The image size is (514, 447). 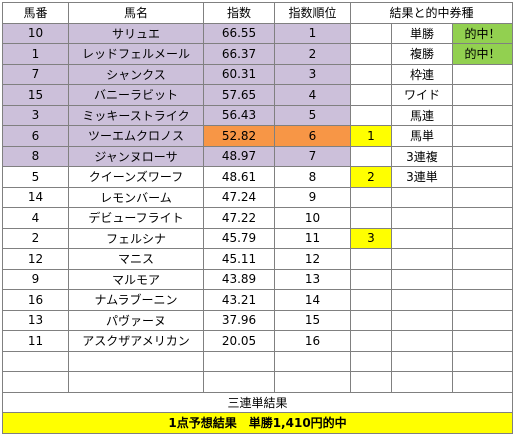 What do you see at coordinates (239, 13) in the screenshot?
I see `header-index: 指数` at bounding box center [239, 13].